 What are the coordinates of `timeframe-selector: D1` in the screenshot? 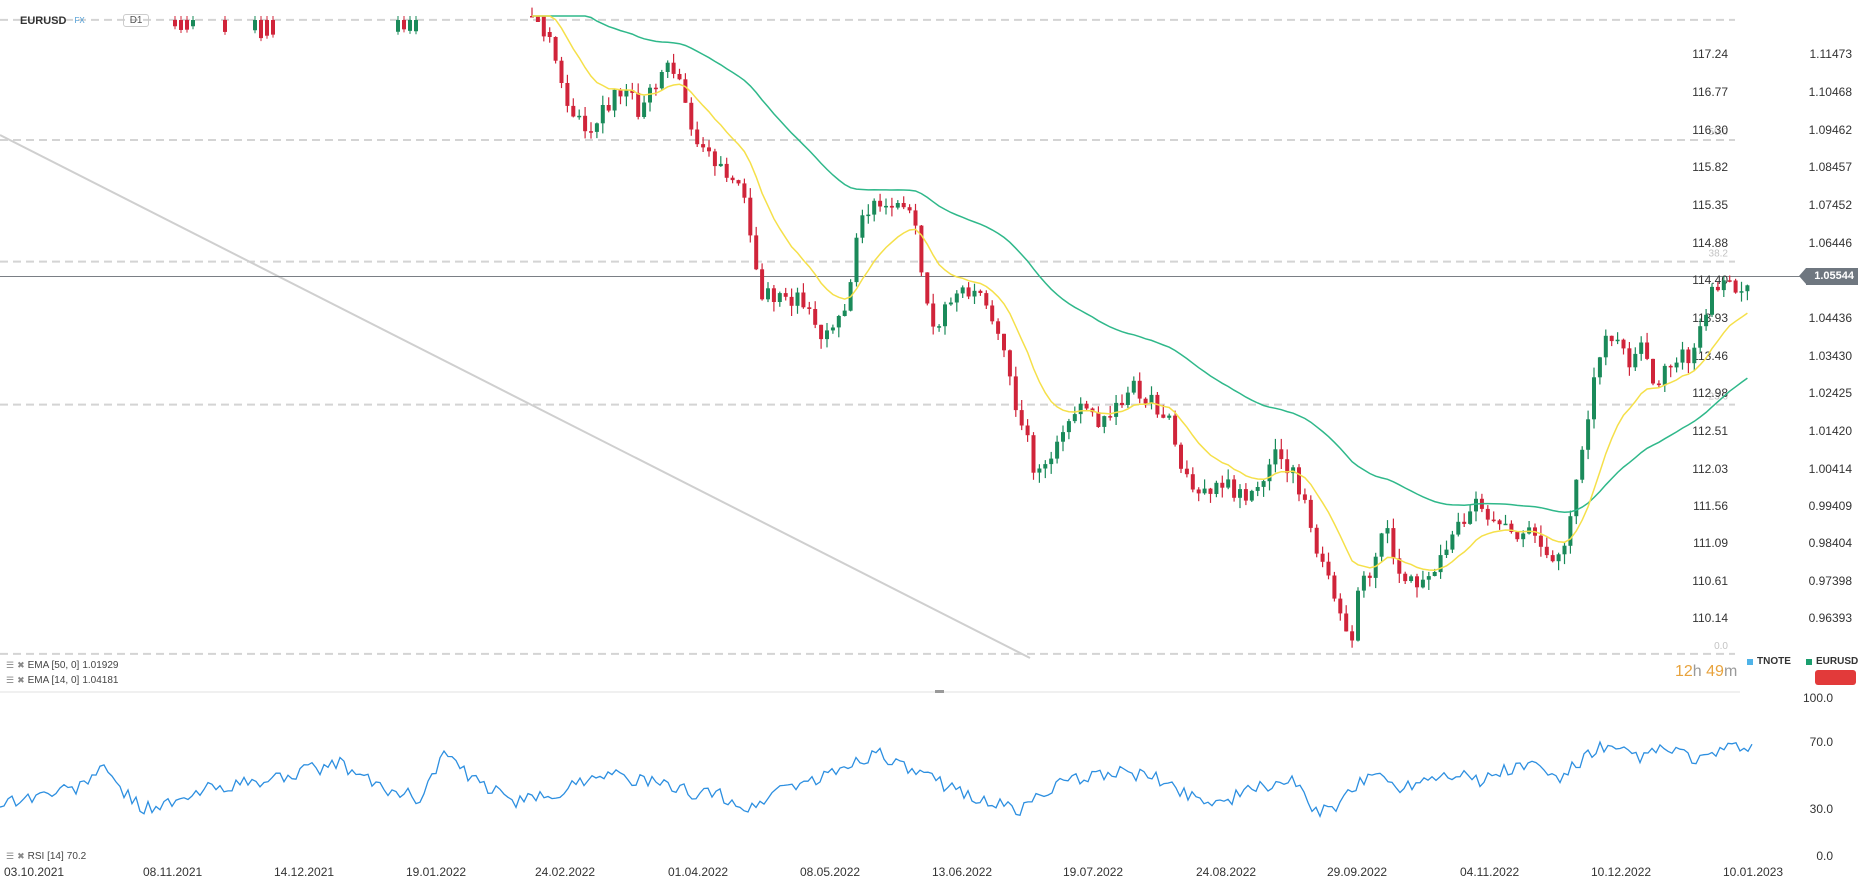 It's located at (136, 20).